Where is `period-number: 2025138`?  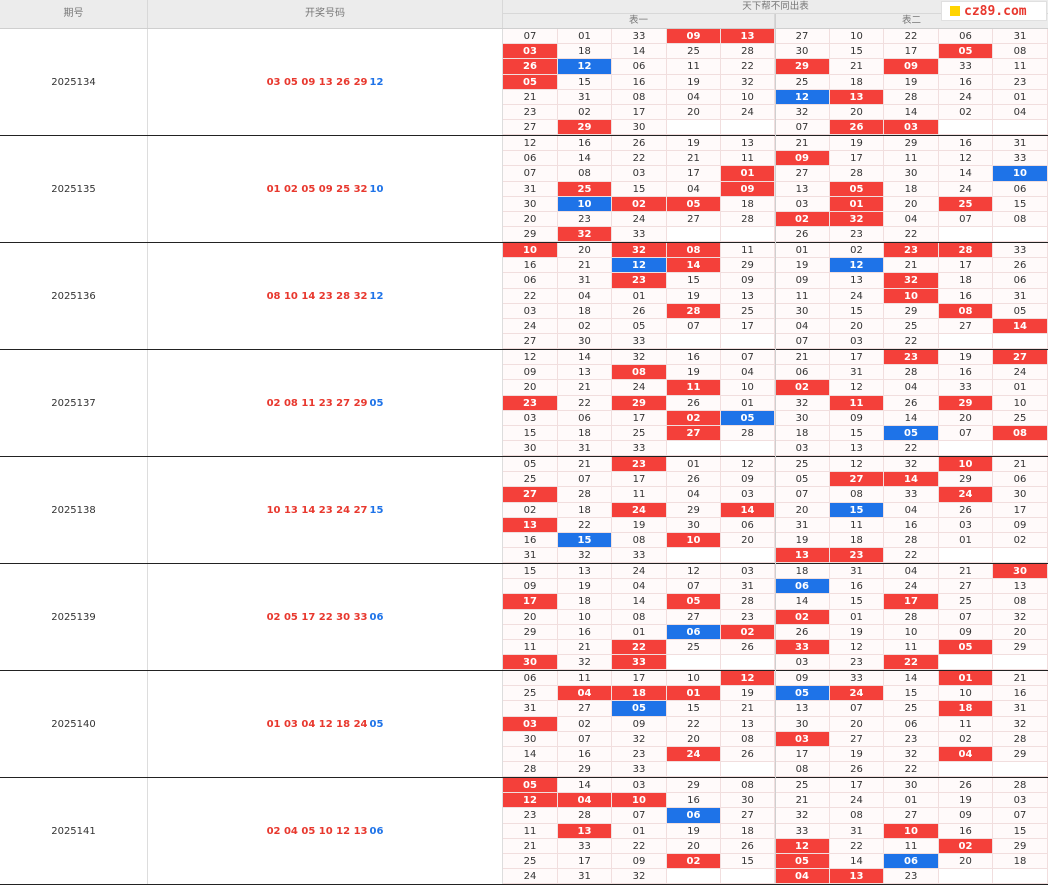
period-number: 2025138 is located at coordinates (74, 510).